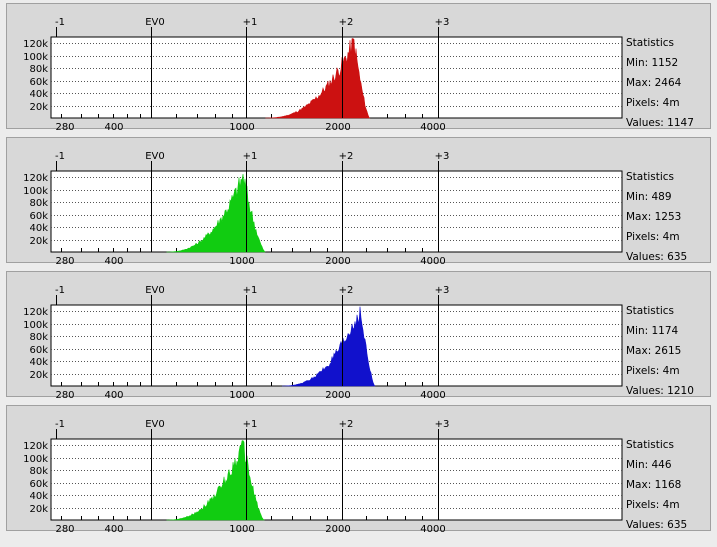 This screenshot has width=717, height=547. What do you see at coordinates (660, 123) in the screenshot?
I see `stat-values: Values: 1147` at bounding box center [660, 123].